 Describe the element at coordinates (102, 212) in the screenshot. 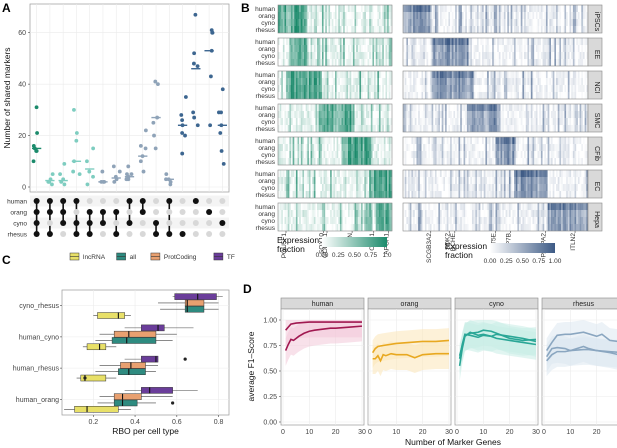

I see `matrix-dot-filled` at that location.